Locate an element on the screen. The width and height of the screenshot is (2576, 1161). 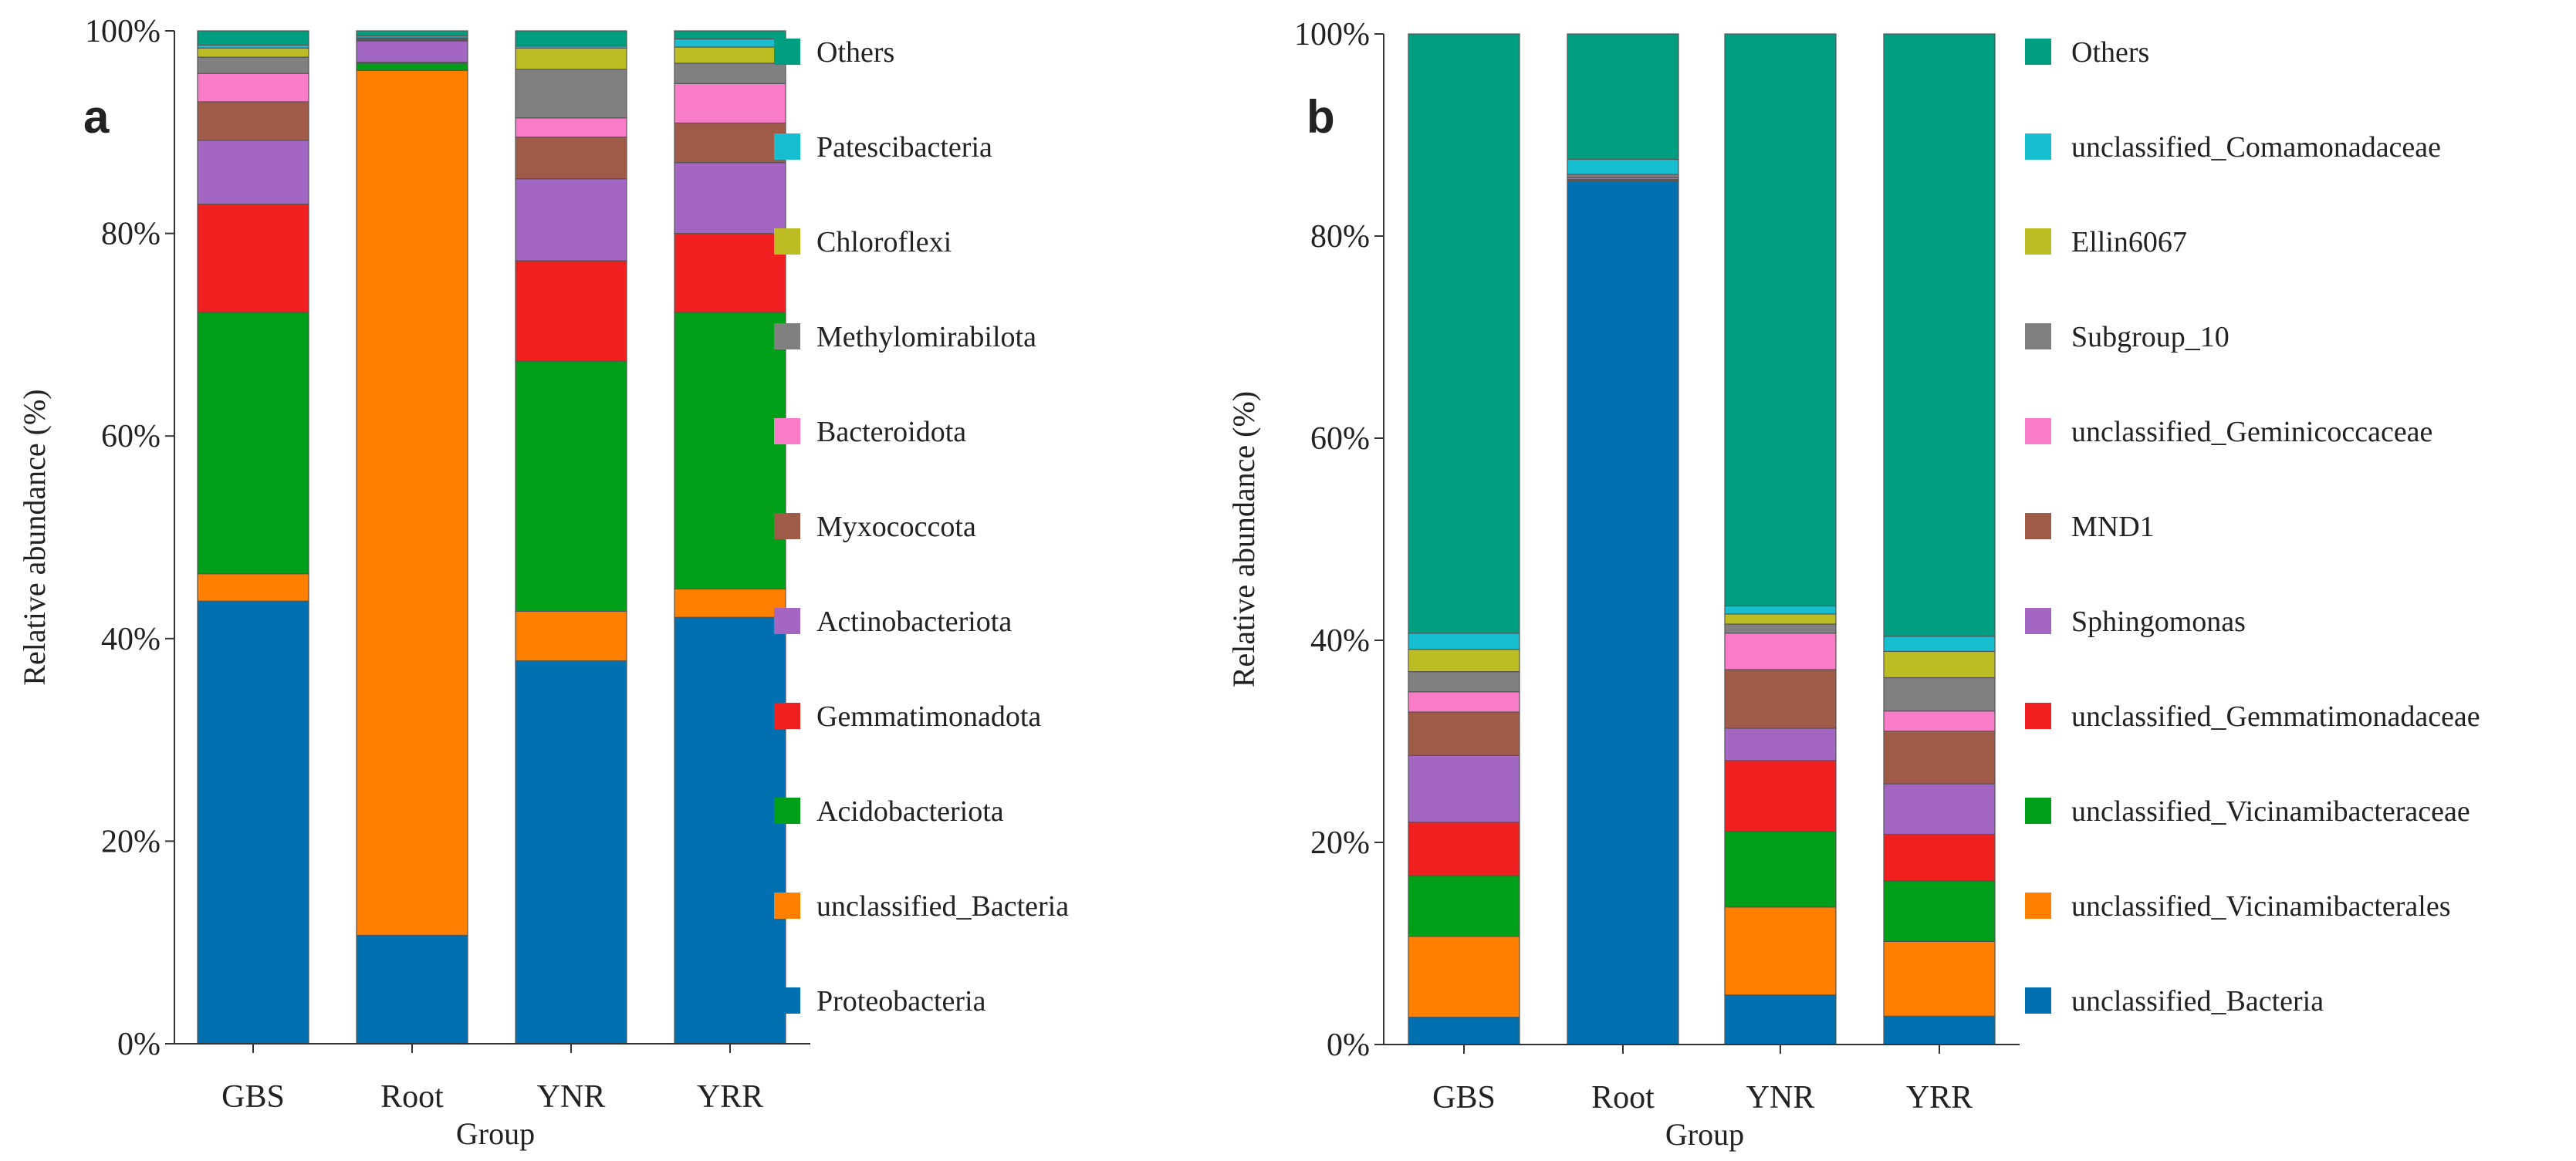
legend-entry: Acidobacteriota is located at coordinates (910, 811).